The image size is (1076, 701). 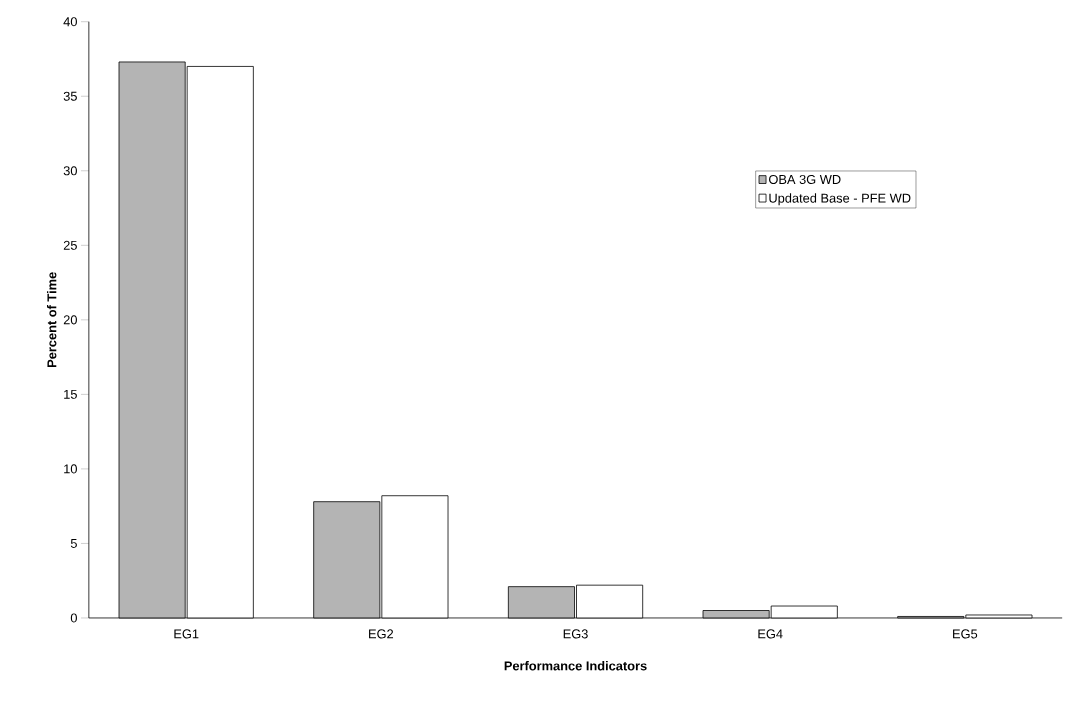 What do you see at coordinates (70, 22) in the screenshot?
I see `y-tick-label: 40` at bounding box center [70, 22].